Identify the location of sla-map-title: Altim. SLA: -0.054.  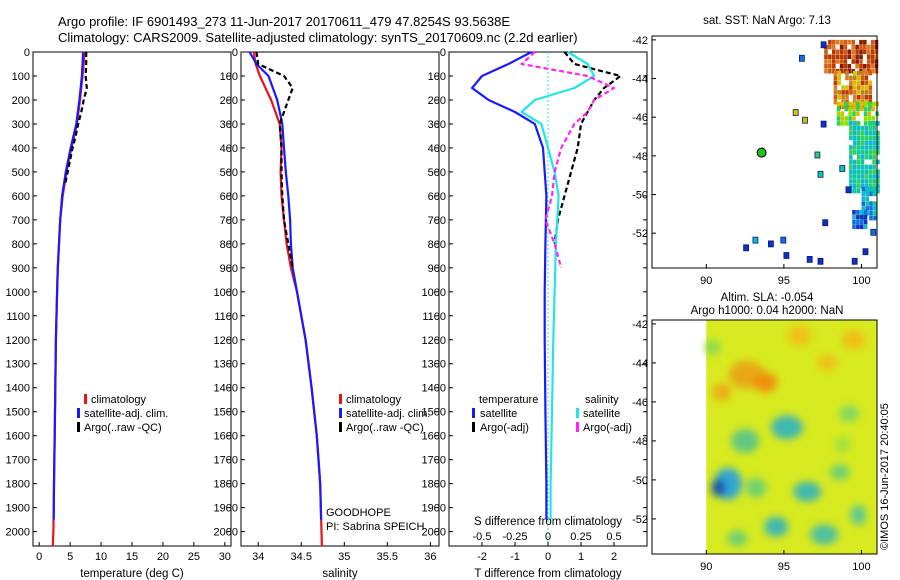
(767, 298).